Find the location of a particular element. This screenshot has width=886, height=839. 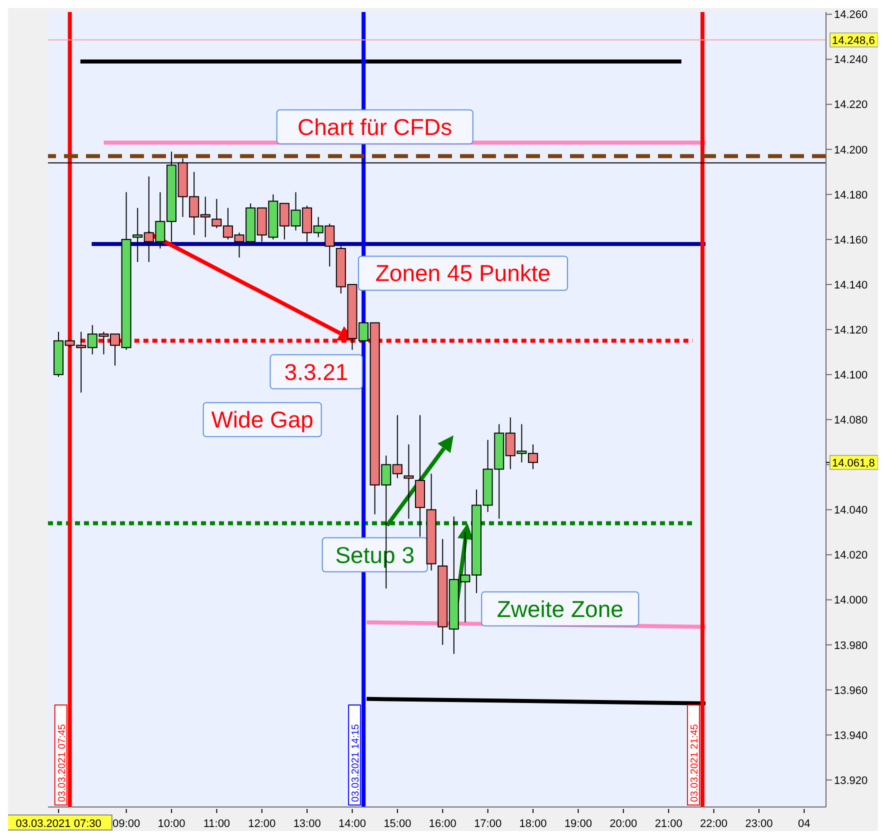

y-tick-label: 14.220 is located at coordinates (851, 105).